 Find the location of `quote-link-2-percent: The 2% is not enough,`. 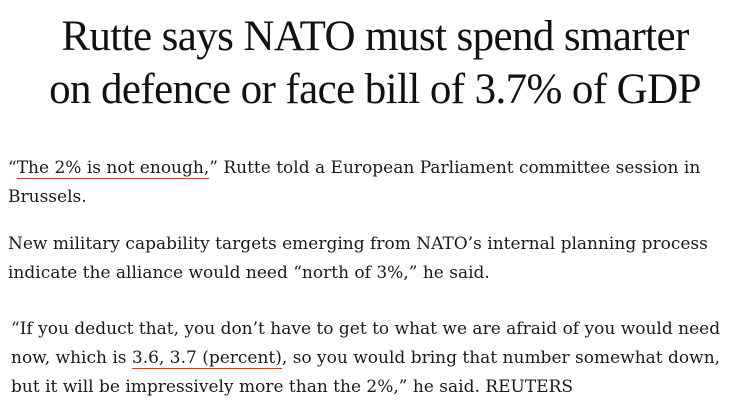

quote-link-2-percent: The 2% is not enough, is located at coordinates (113, 168).